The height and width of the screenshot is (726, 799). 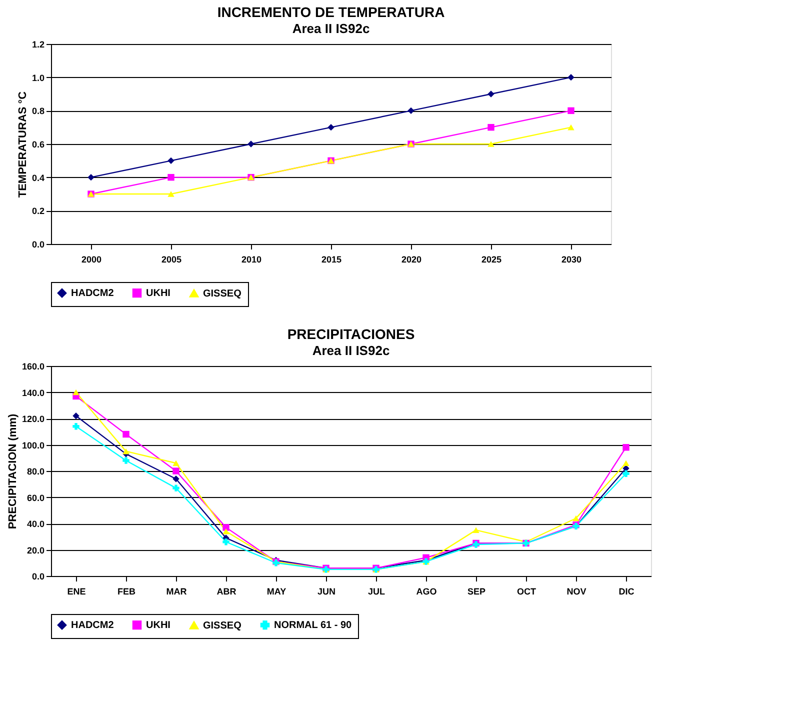 What do you see at coordinates (38, 111) in the screenshot?
I see `y-tick-label: 0.8` at bounding box center [38, 111].